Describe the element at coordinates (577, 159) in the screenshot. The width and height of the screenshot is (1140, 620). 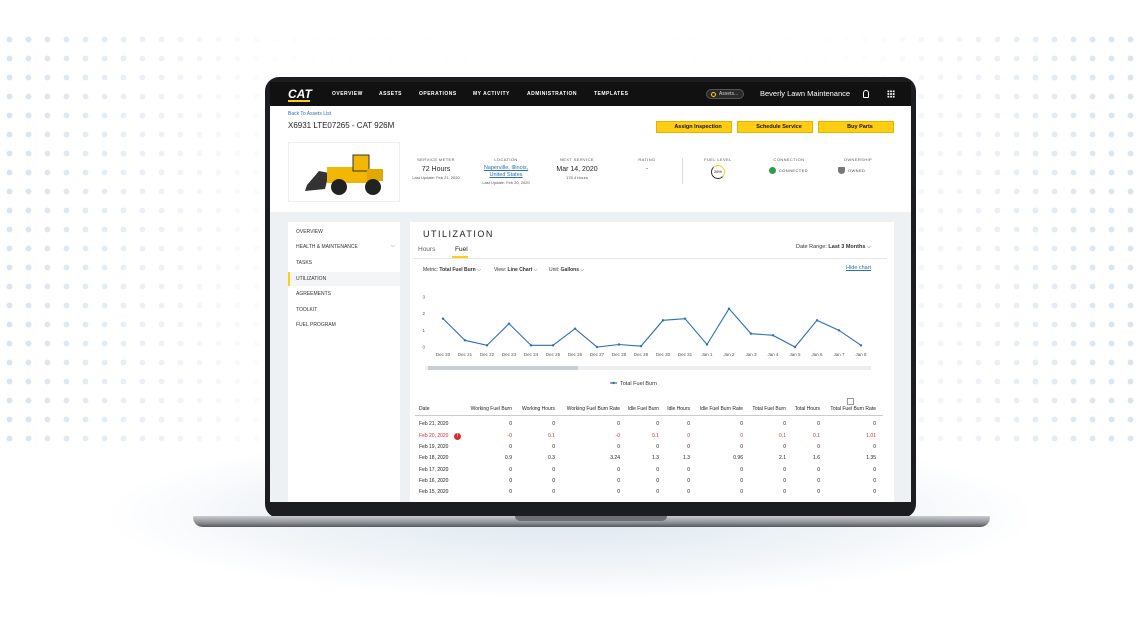
I see `stat-label: NEXT SERVICE` at that location.